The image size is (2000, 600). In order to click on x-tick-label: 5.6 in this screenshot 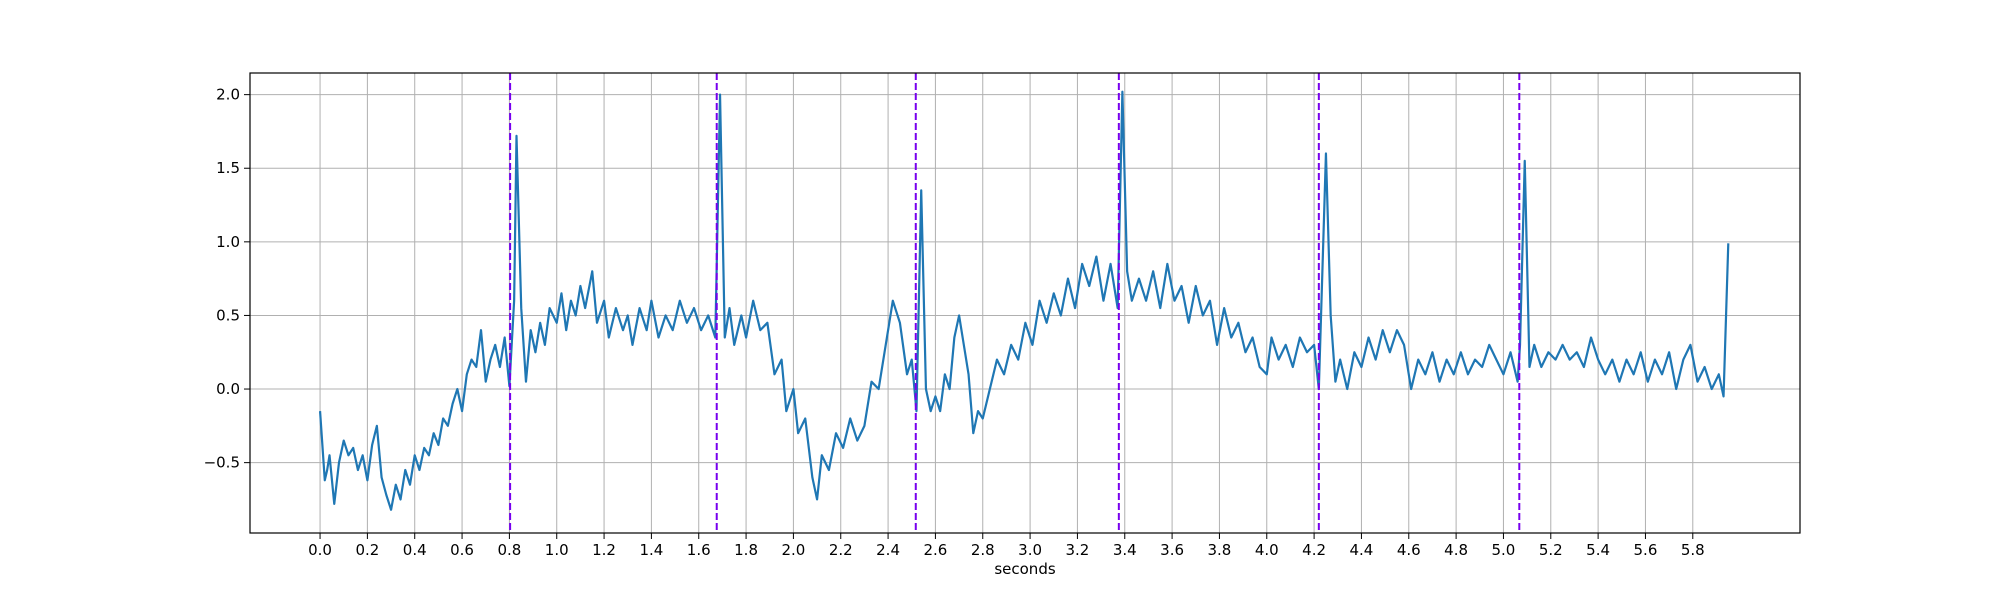, I will do `click(1646, 550)`.